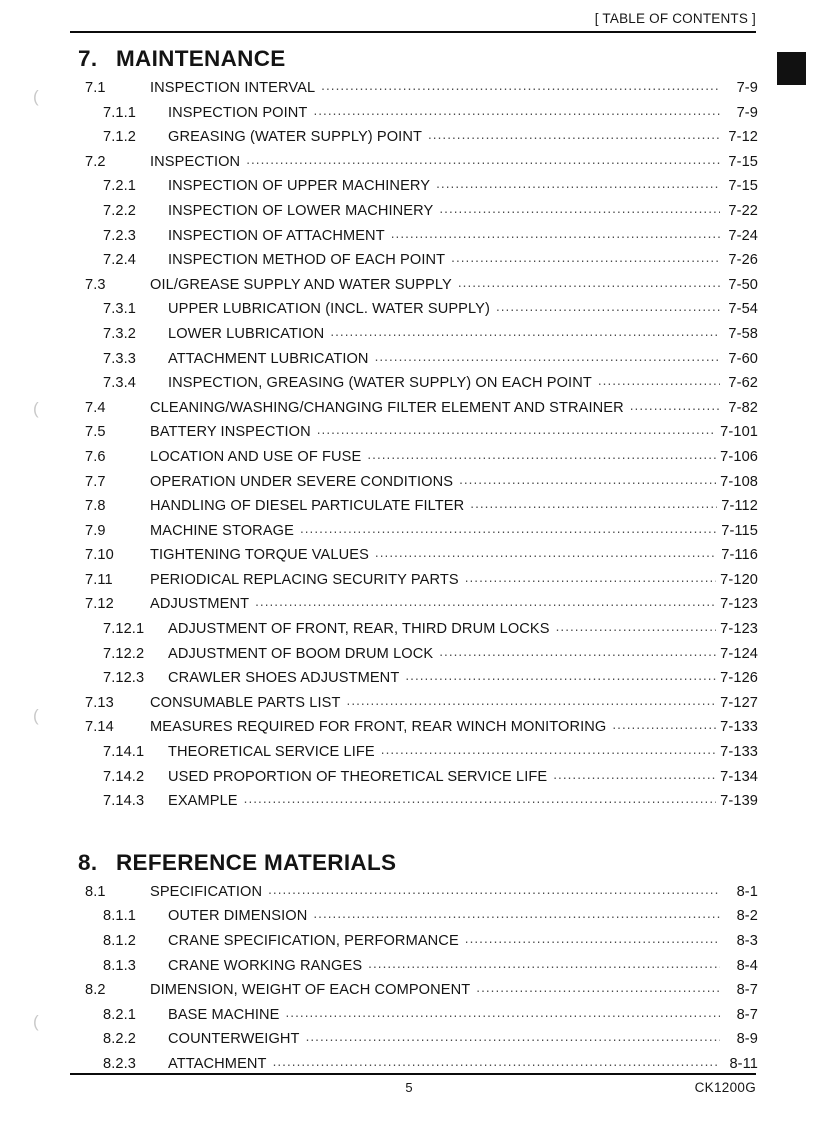 This screenshot has width=818, height=1122. What do you see at coordinates (725, 1087) in the screenshot?
I see `footer-model-code: CK1200G` at bounding box center [725, 1087].